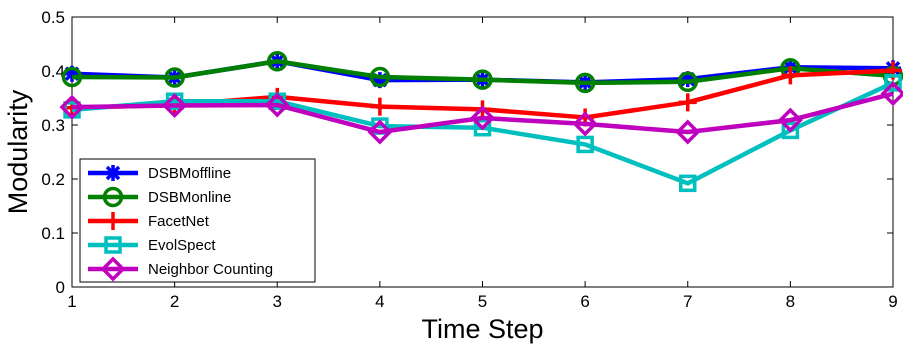 The height and width of the screenshot is (352, 903). Describe the element at coordinates (892, 301) in the screenshot. I see `x-tick-label: 9` at that location.